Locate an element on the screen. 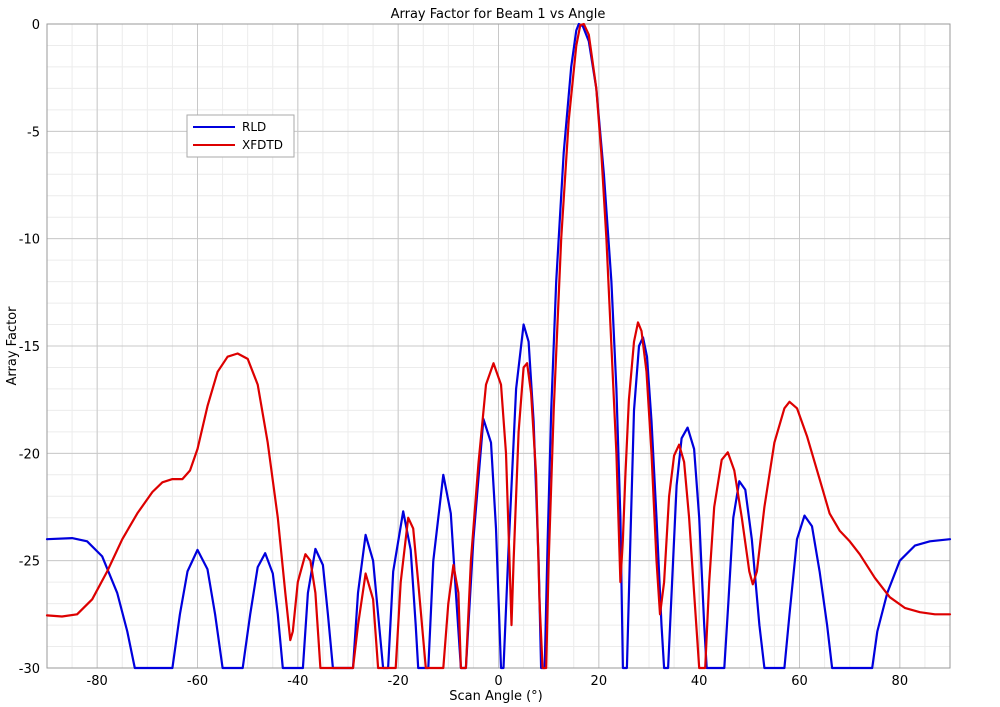 The height and width of the screenshot is (707, 1000). y-tick-label: -20 is located at coordinates (29, 454).